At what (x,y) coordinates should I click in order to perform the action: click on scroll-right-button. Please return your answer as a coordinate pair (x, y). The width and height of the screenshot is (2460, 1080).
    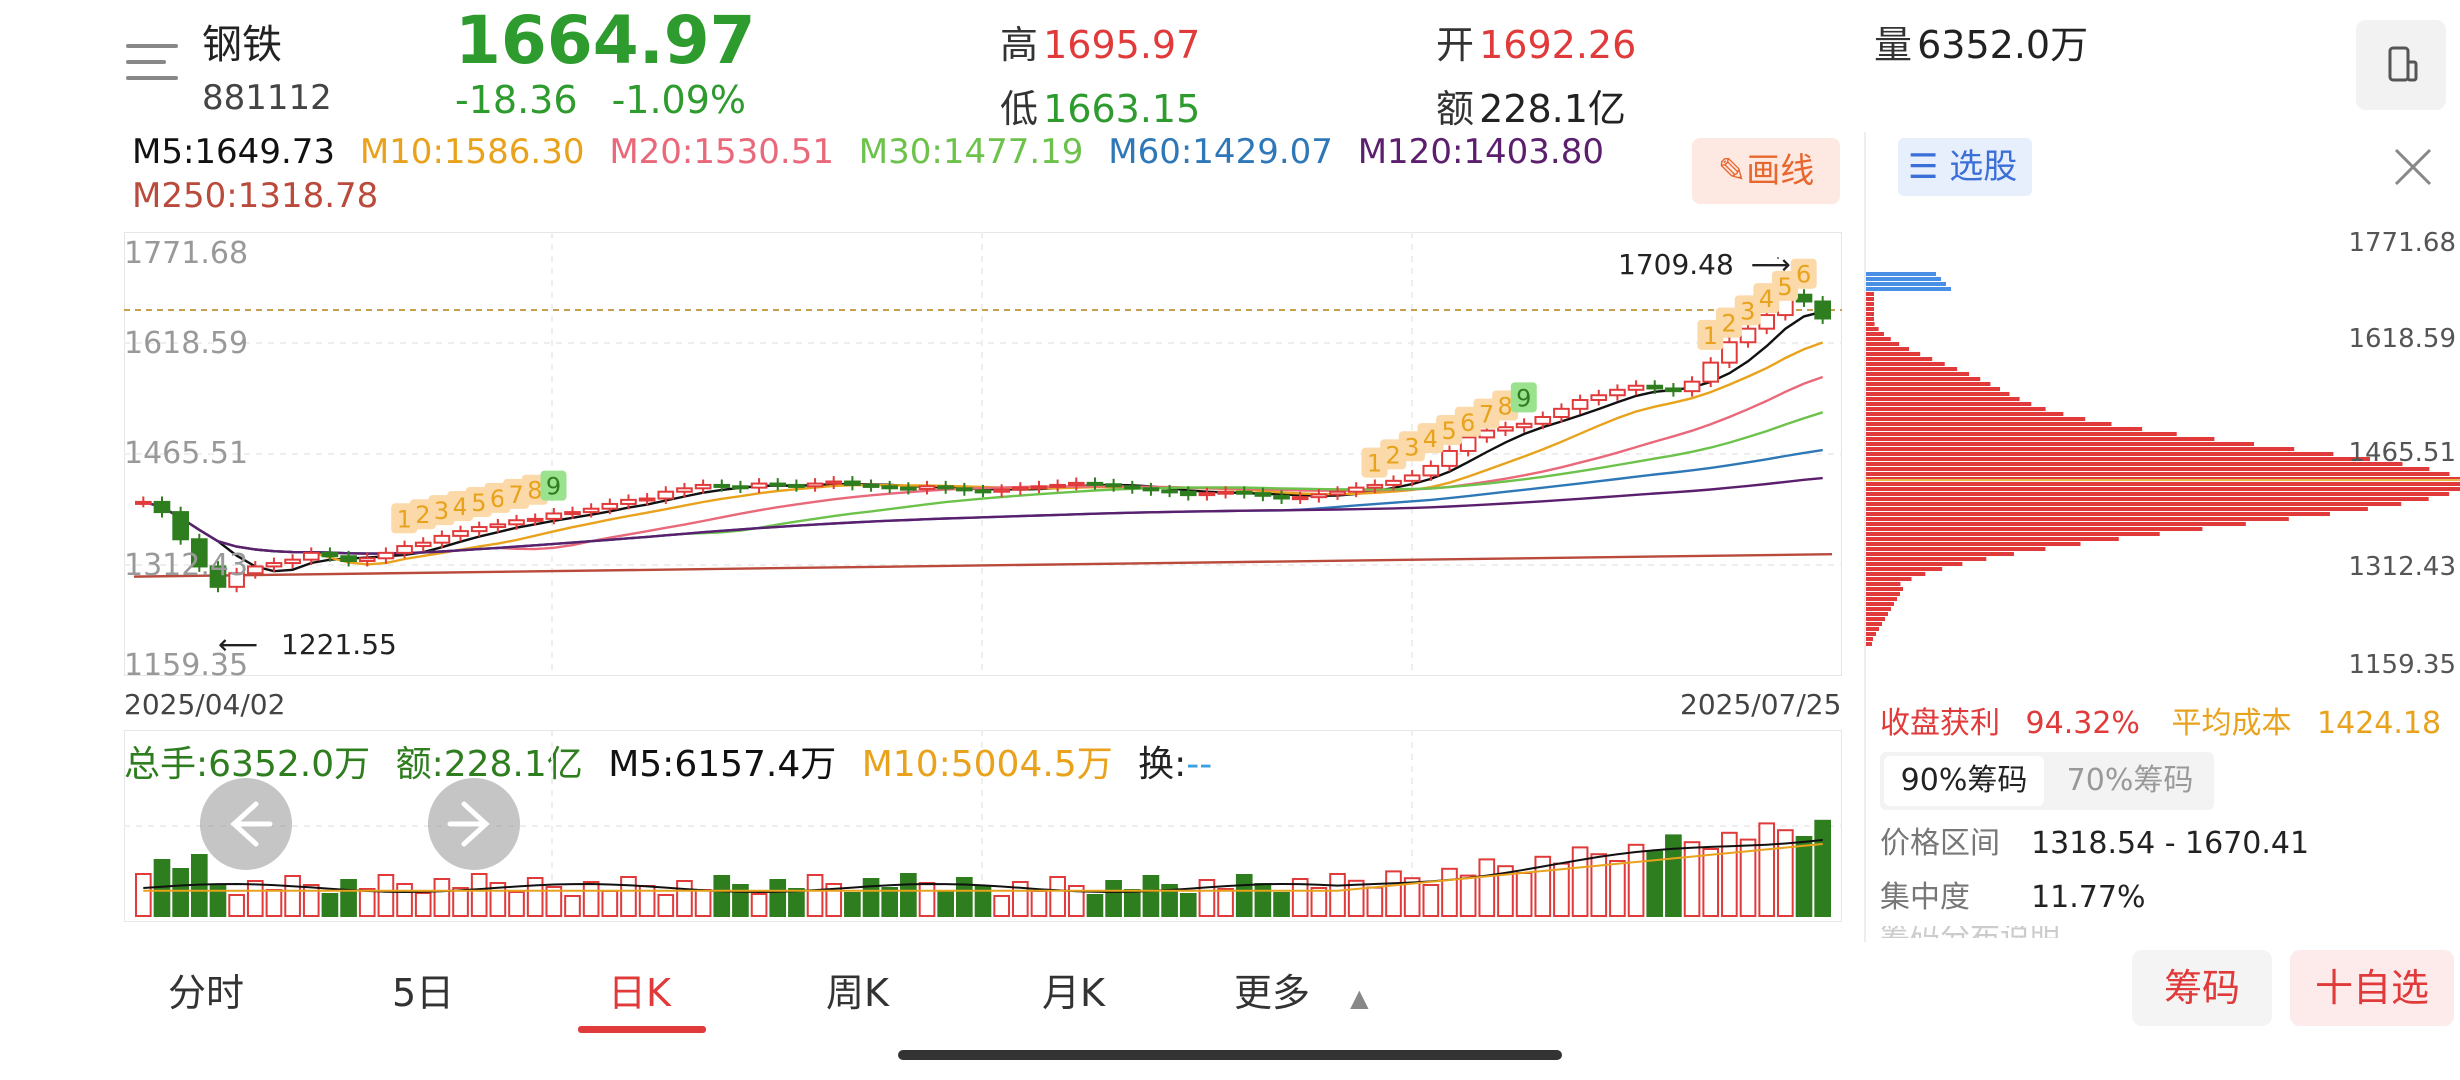
    Looking at the image, I should click on (474, 824).